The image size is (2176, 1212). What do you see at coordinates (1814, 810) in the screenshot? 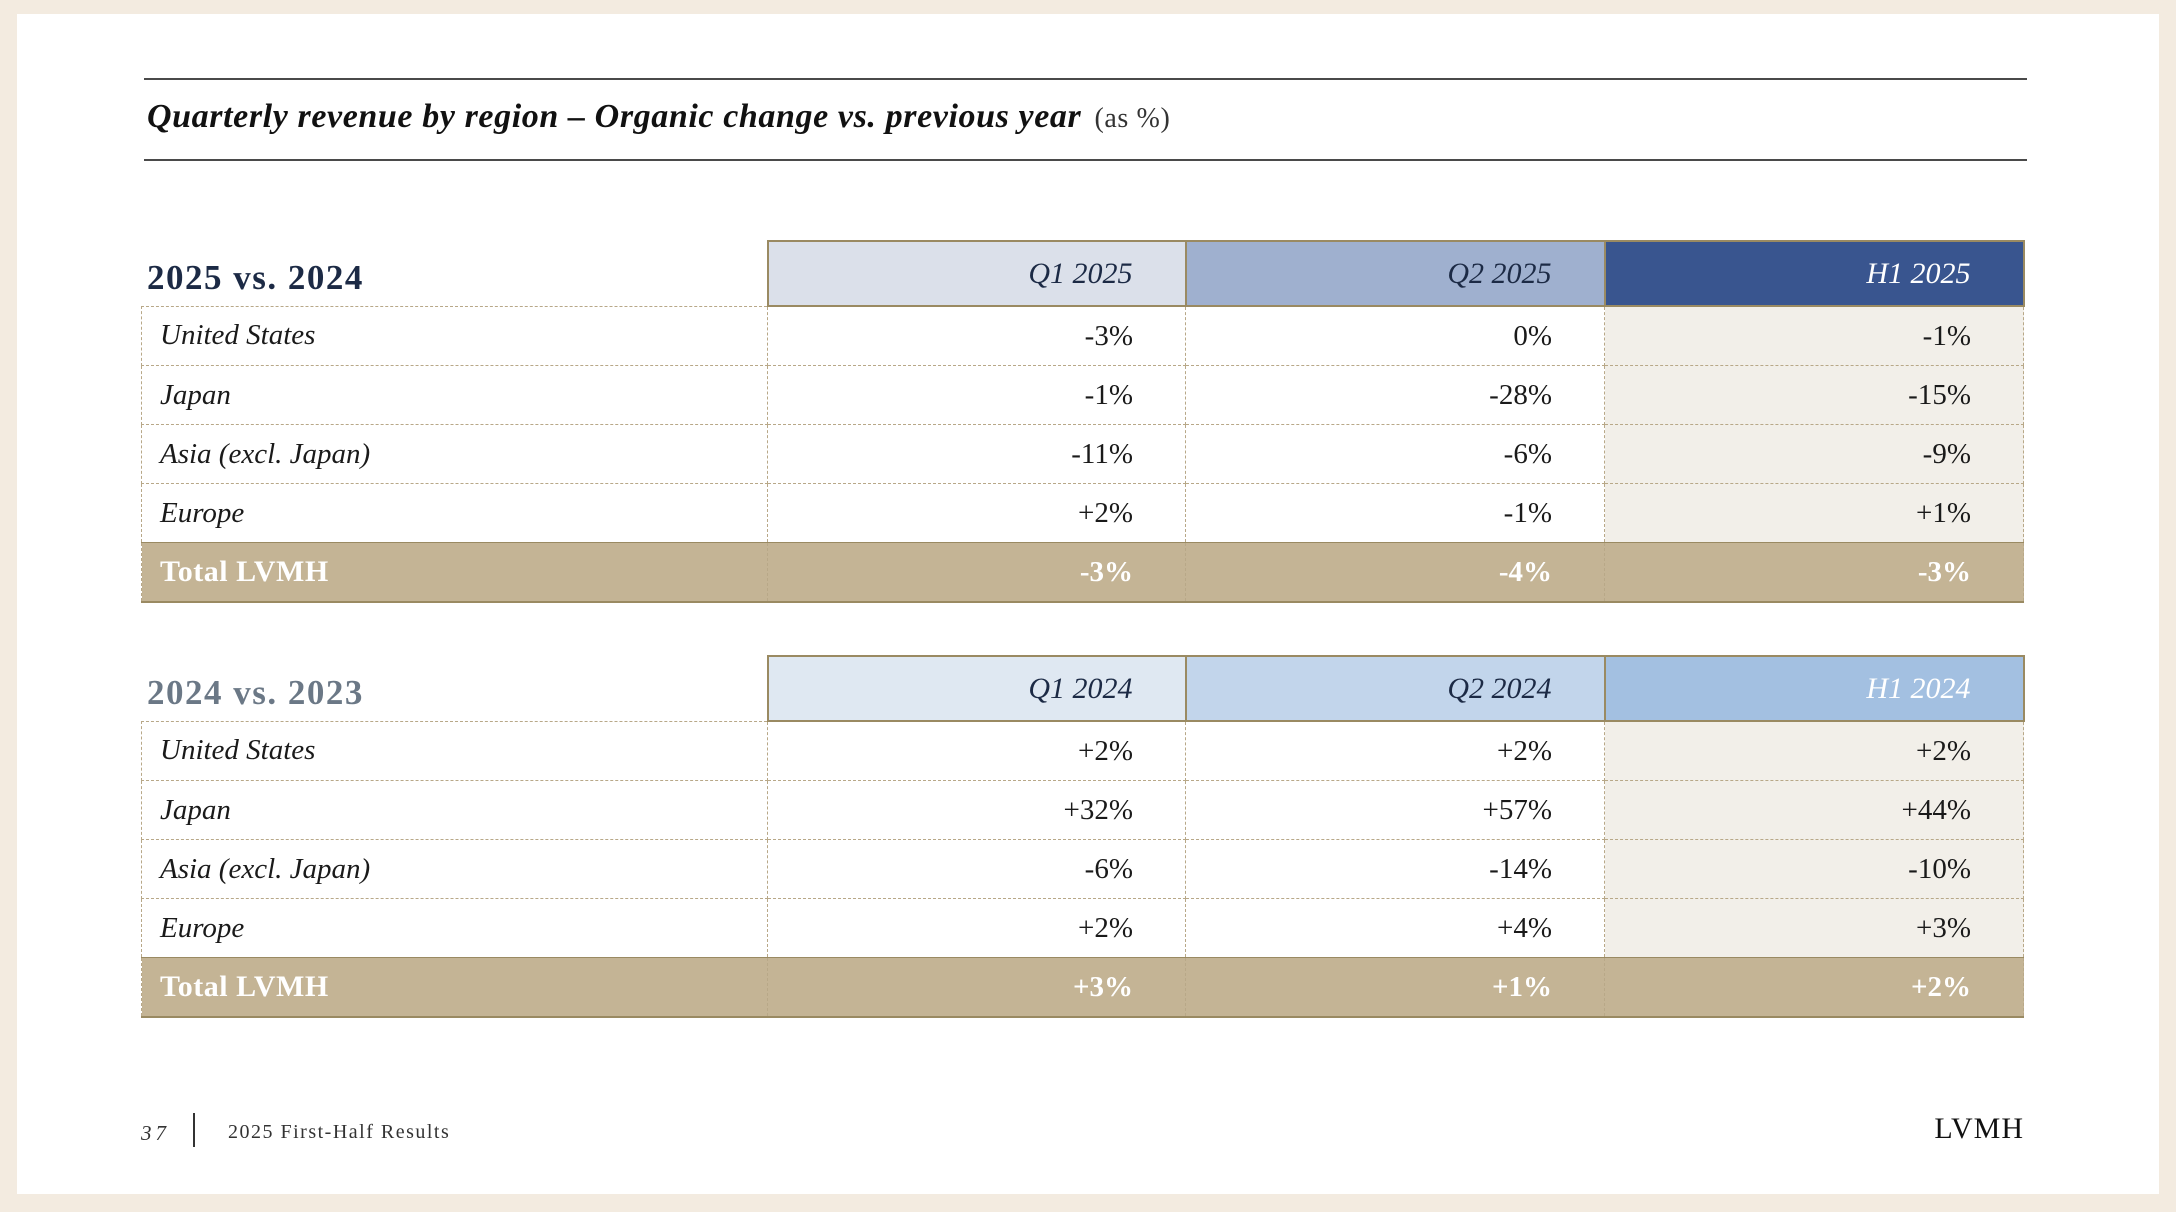
I see `cell-h1: +44%` at bounding box center [1814, 810].